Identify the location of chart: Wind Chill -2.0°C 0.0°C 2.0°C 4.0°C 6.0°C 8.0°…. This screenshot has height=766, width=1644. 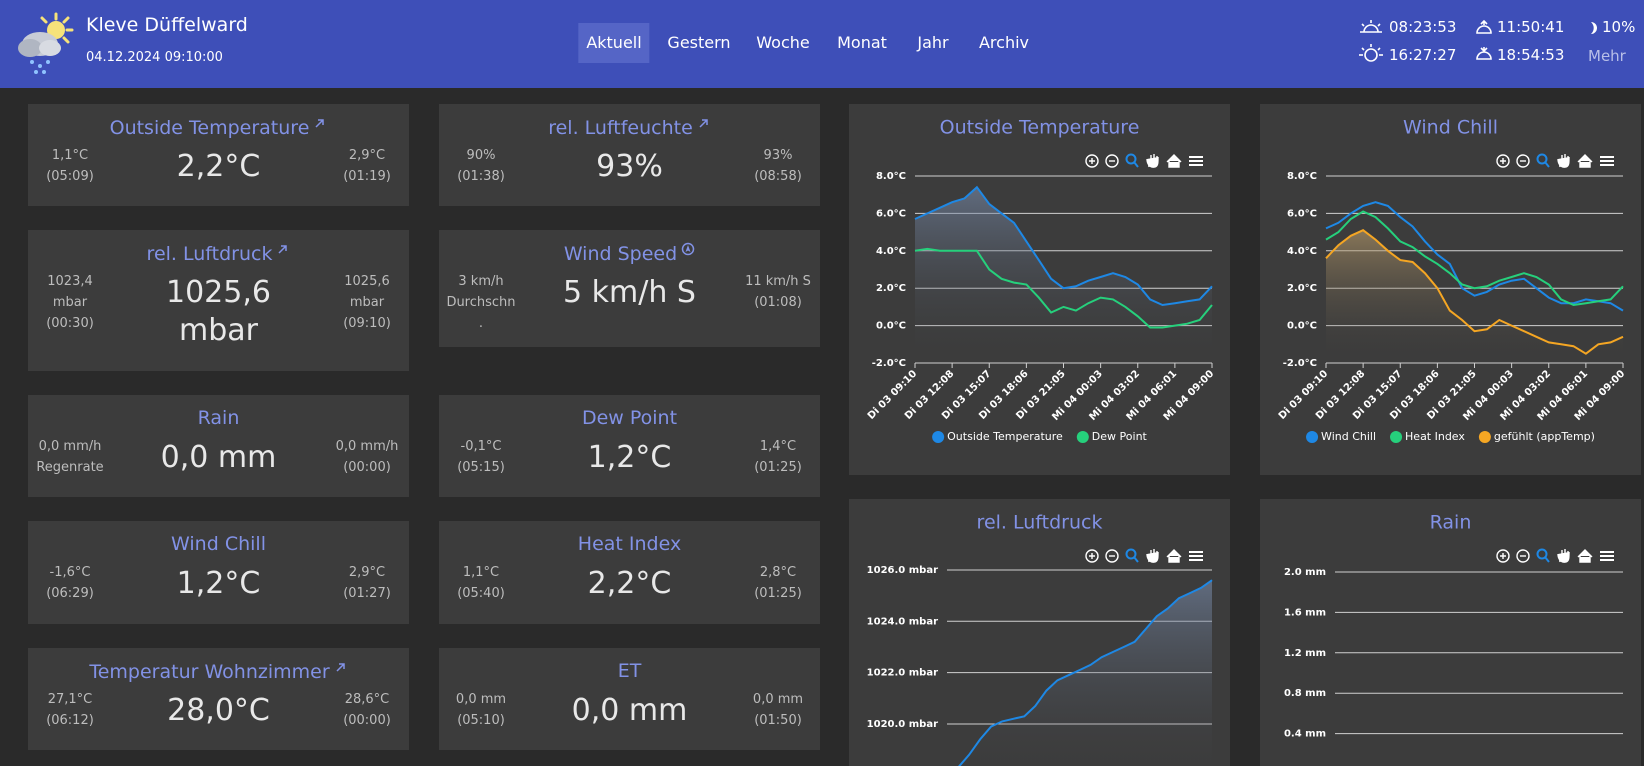
(1450, 289).